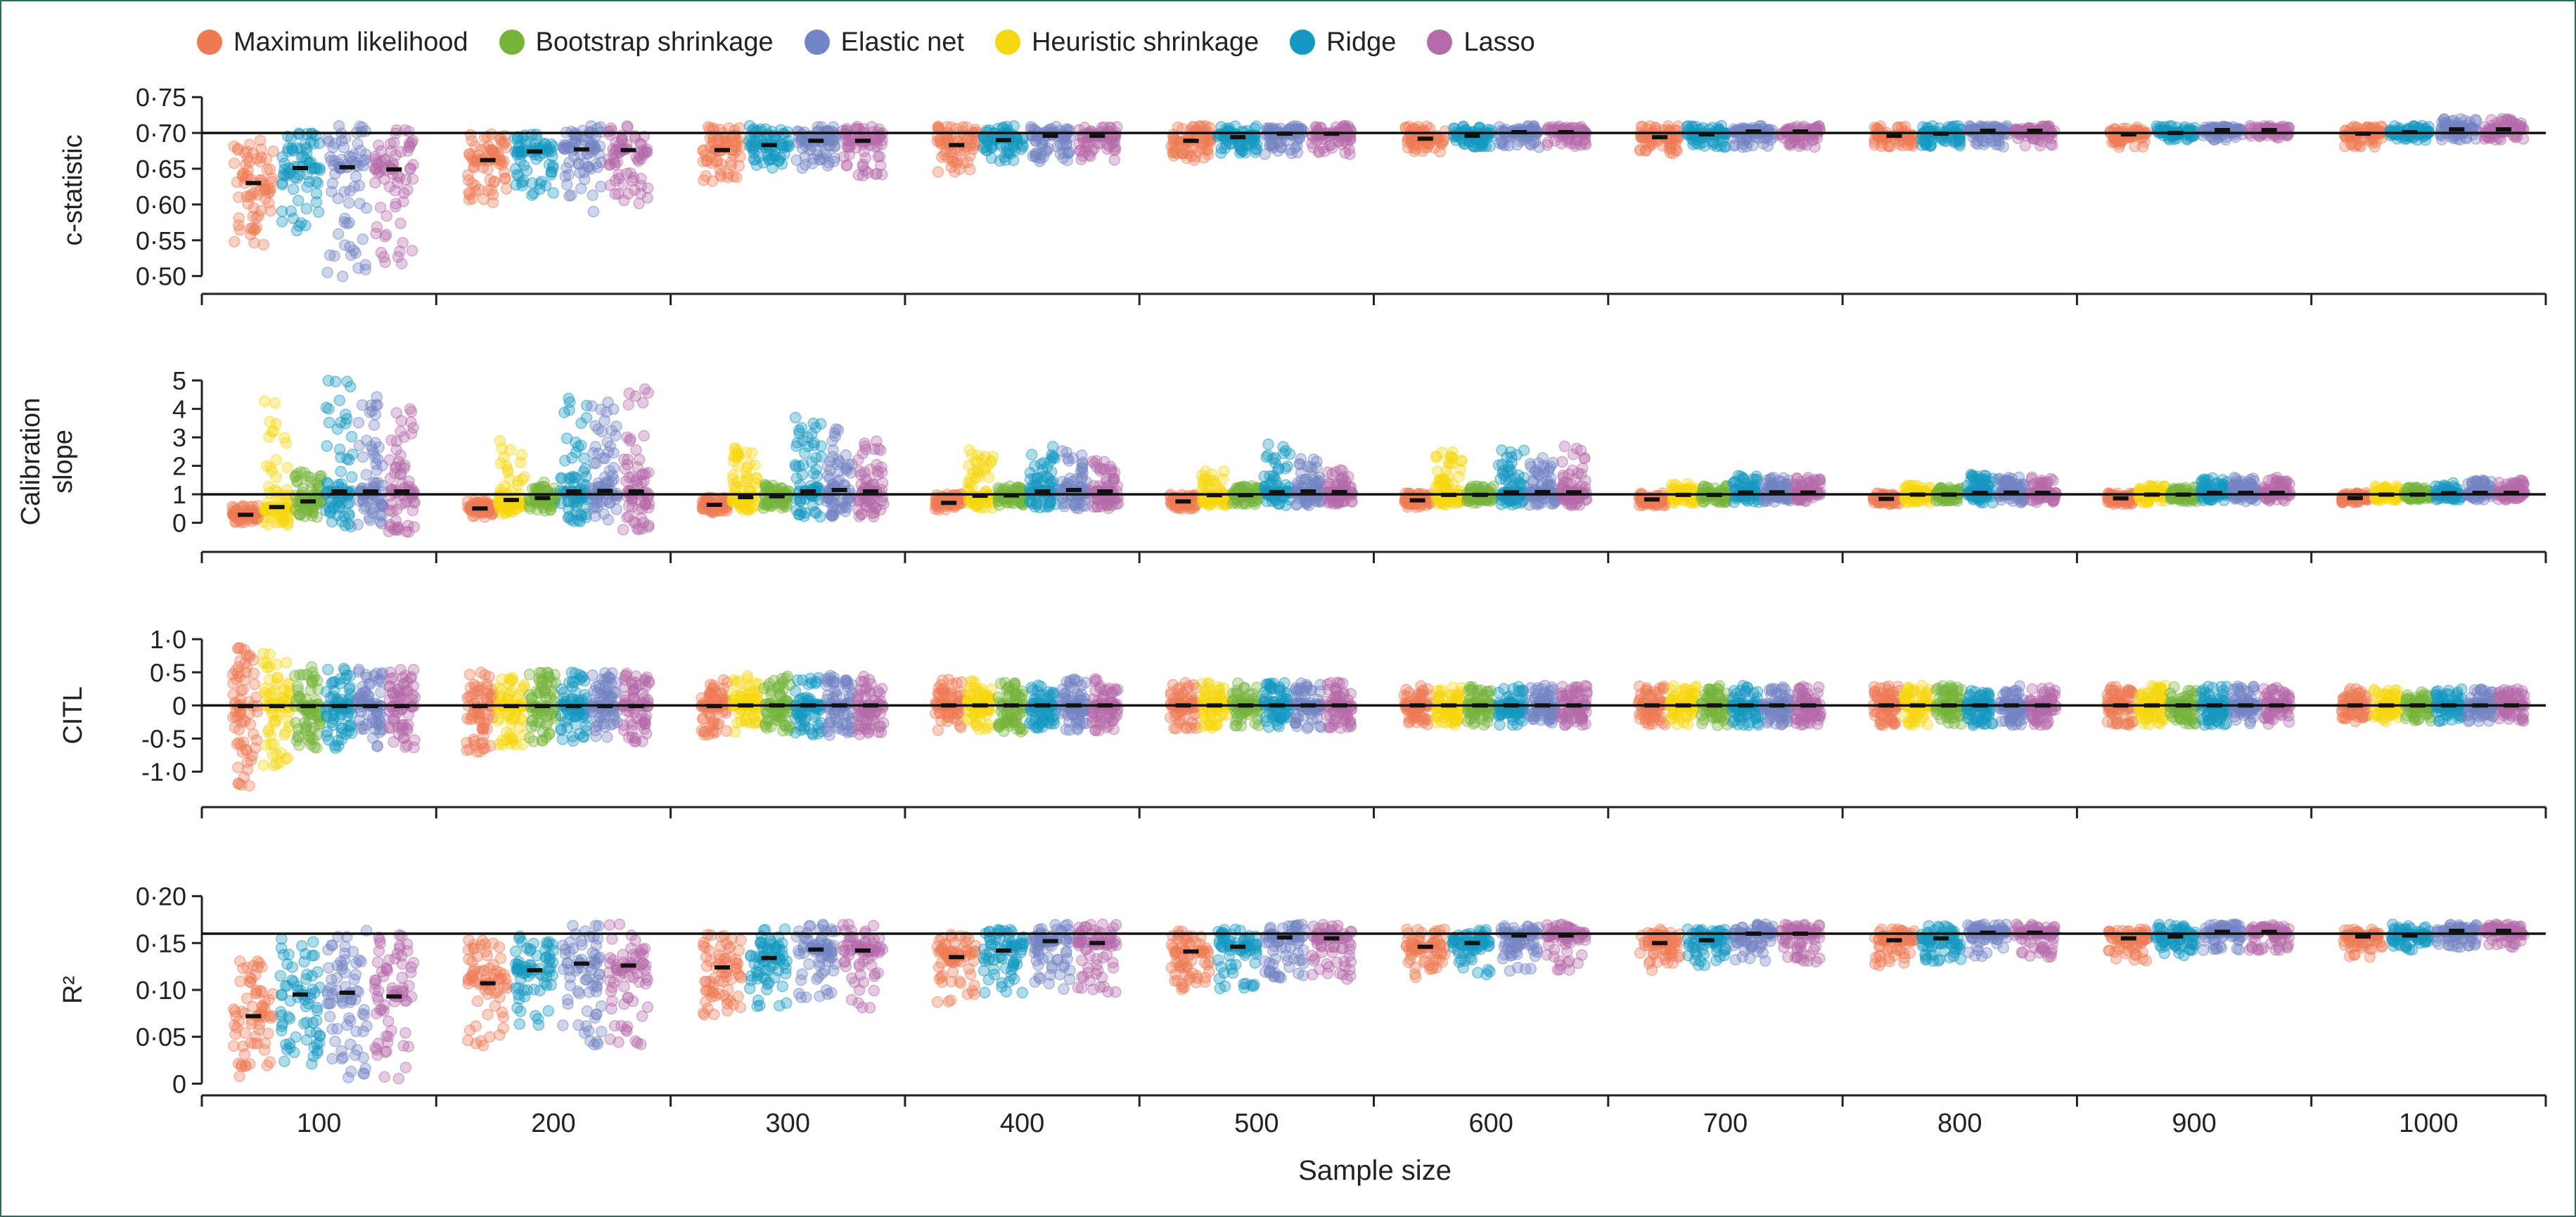  I want to click on legend-label: Lasso, so click(1499, 42).